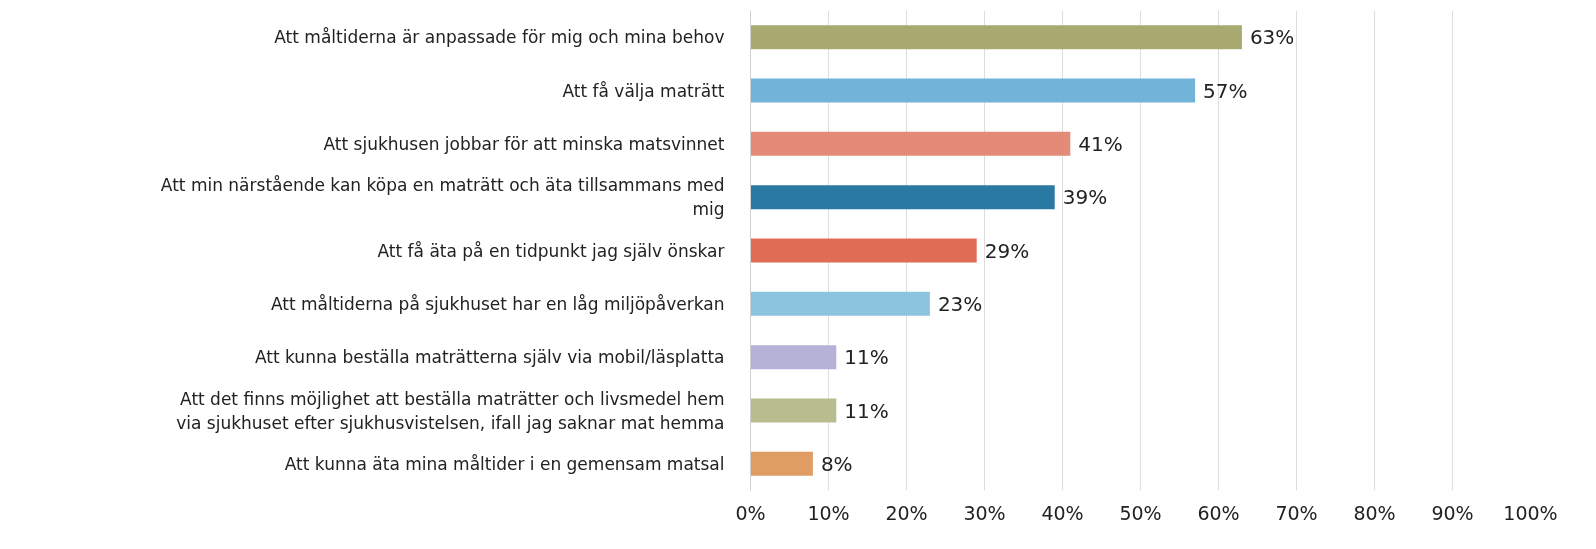 This screenshot has height=549, width=1596. What do you see at coordinates (442, 197) in the screenshot?
I see `y-tick-label: Att min närstående kan köpa en maträtt och äta tillsammans med mig` at bounding box center [442, 197].